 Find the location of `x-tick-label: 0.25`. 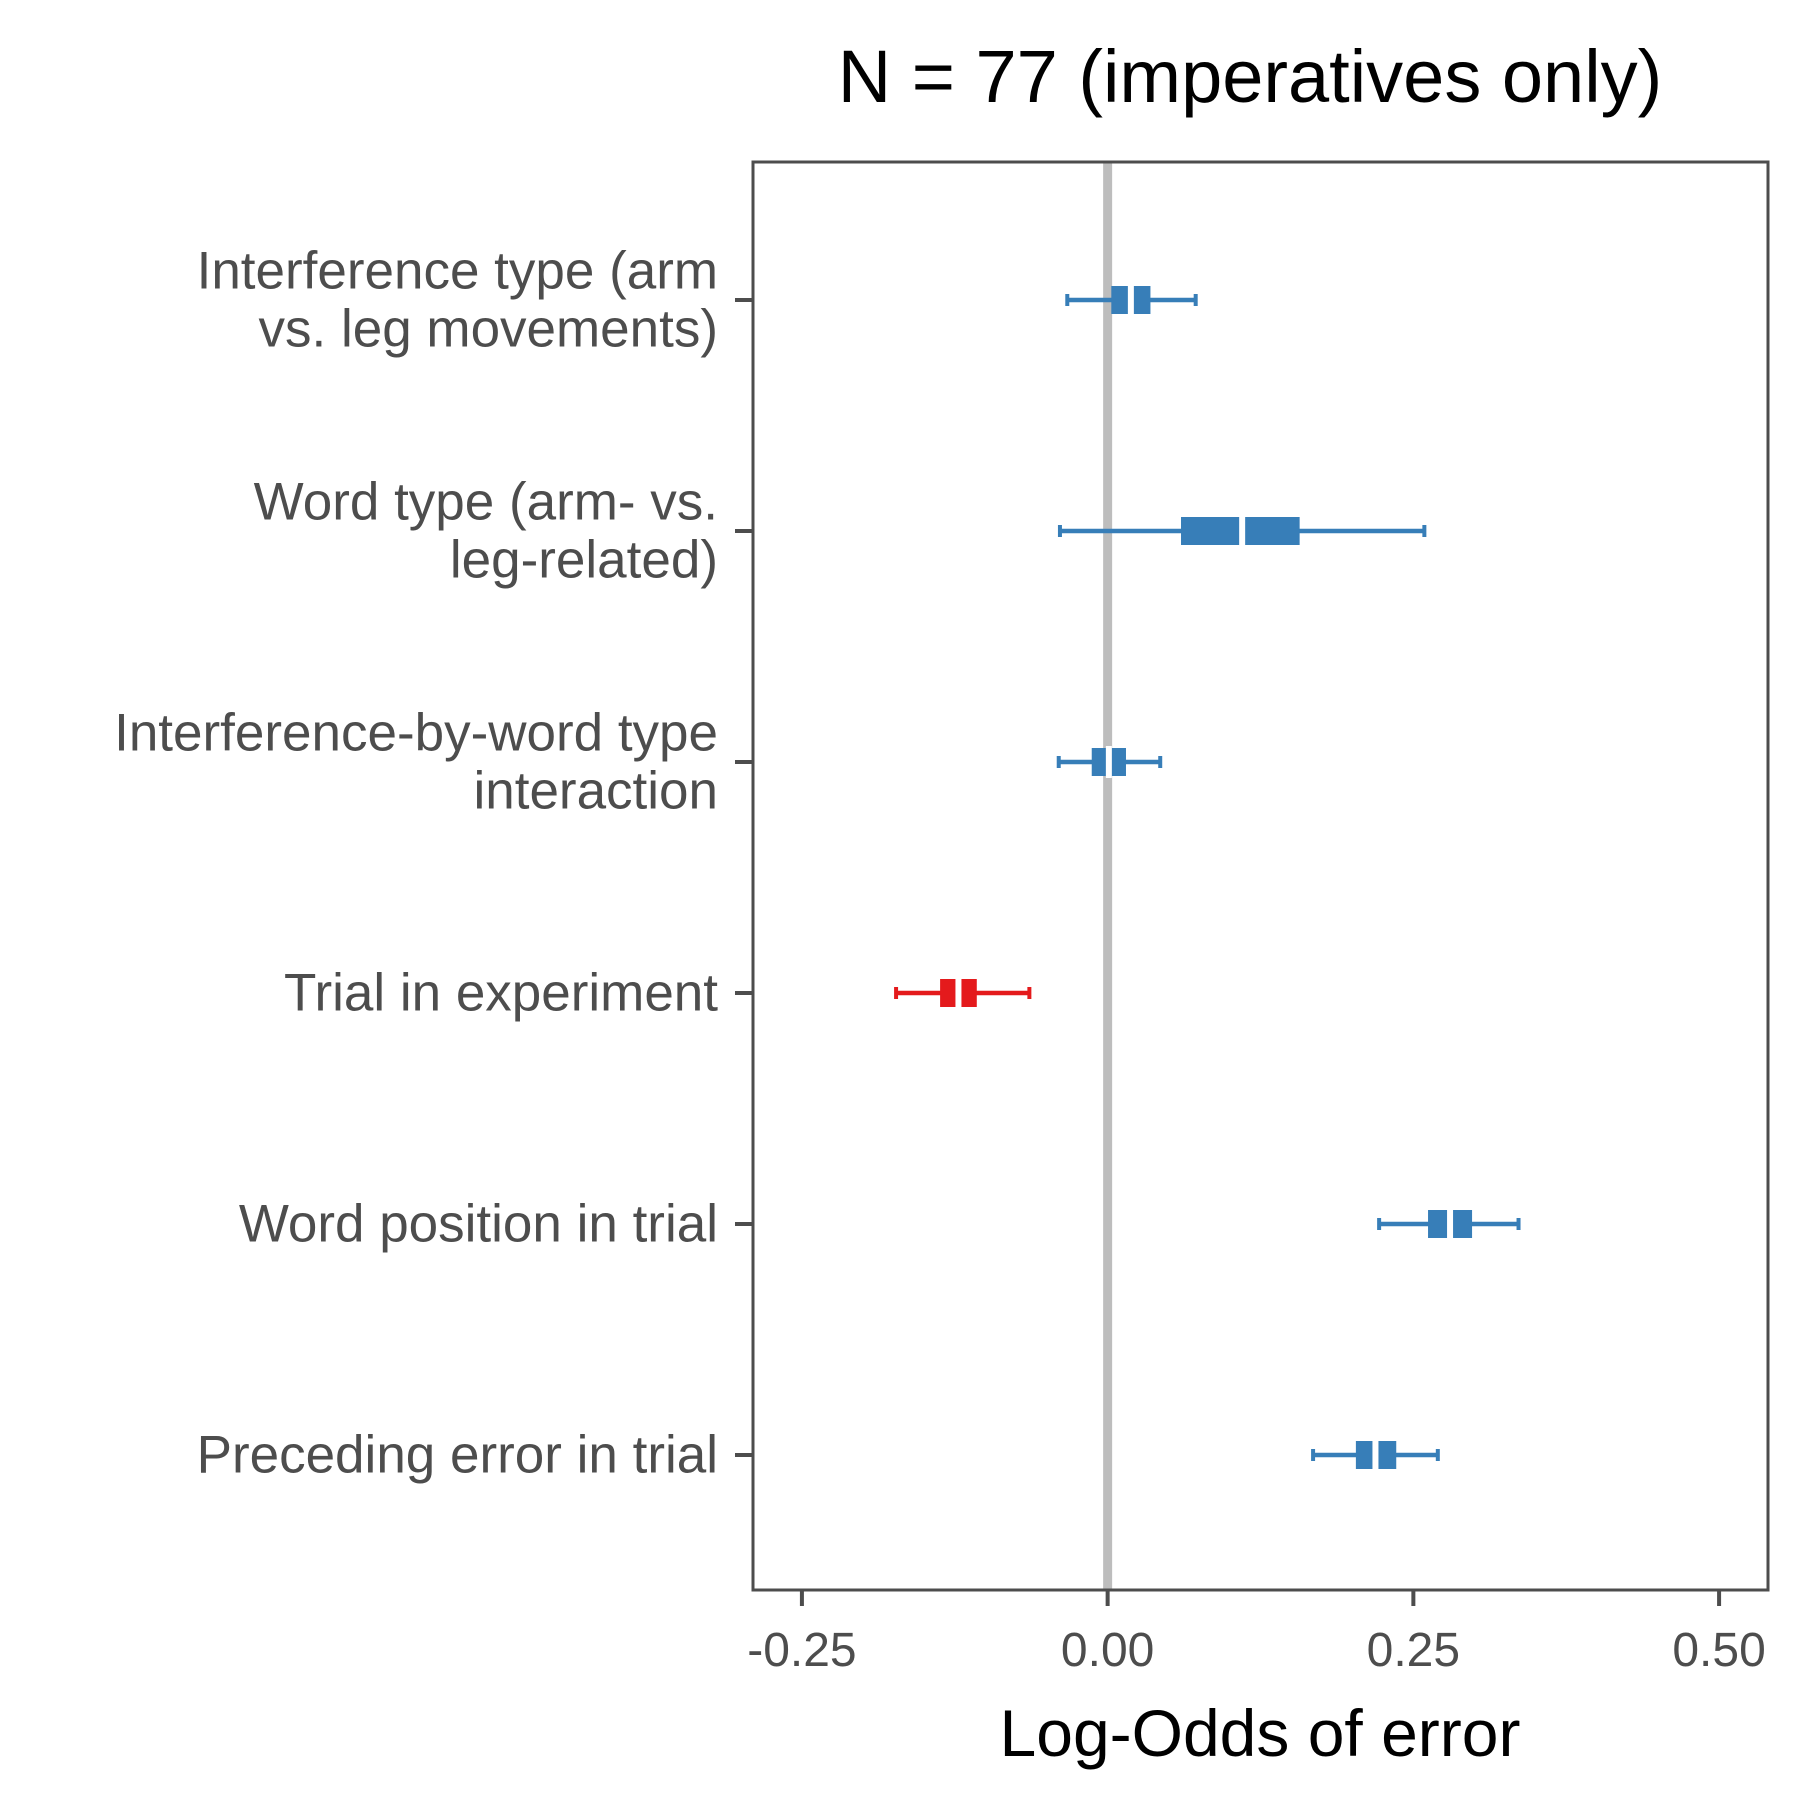

x-tick-label: 0.25 is located at coordinates (1413, 1650).